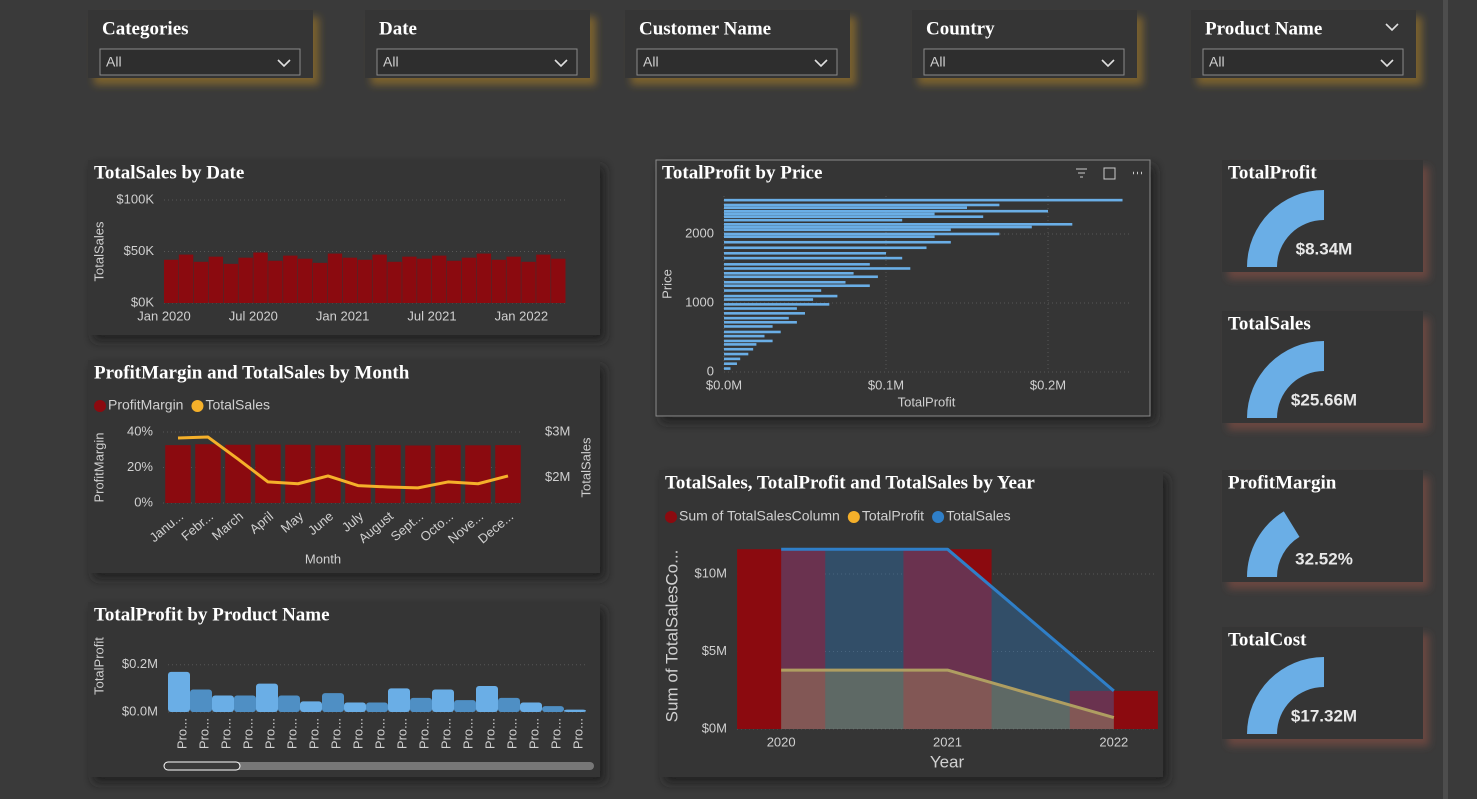  I want to click on y-tick-label: $5M, so click(714, 650).